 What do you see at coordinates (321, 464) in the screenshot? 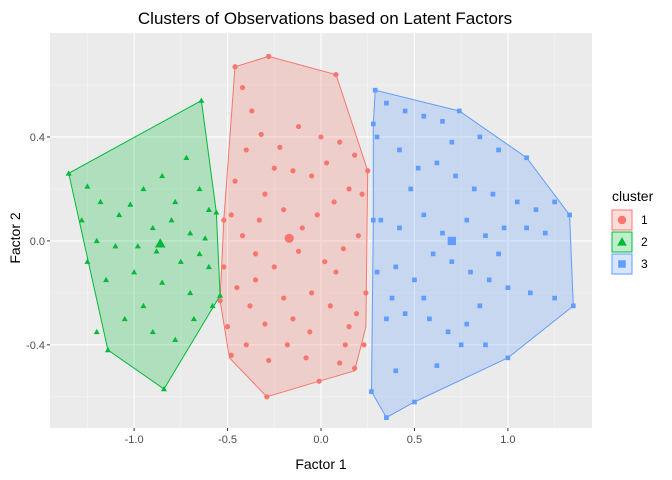
I see `x-axis-label: Factor 1` at bounding box center [321, 464].